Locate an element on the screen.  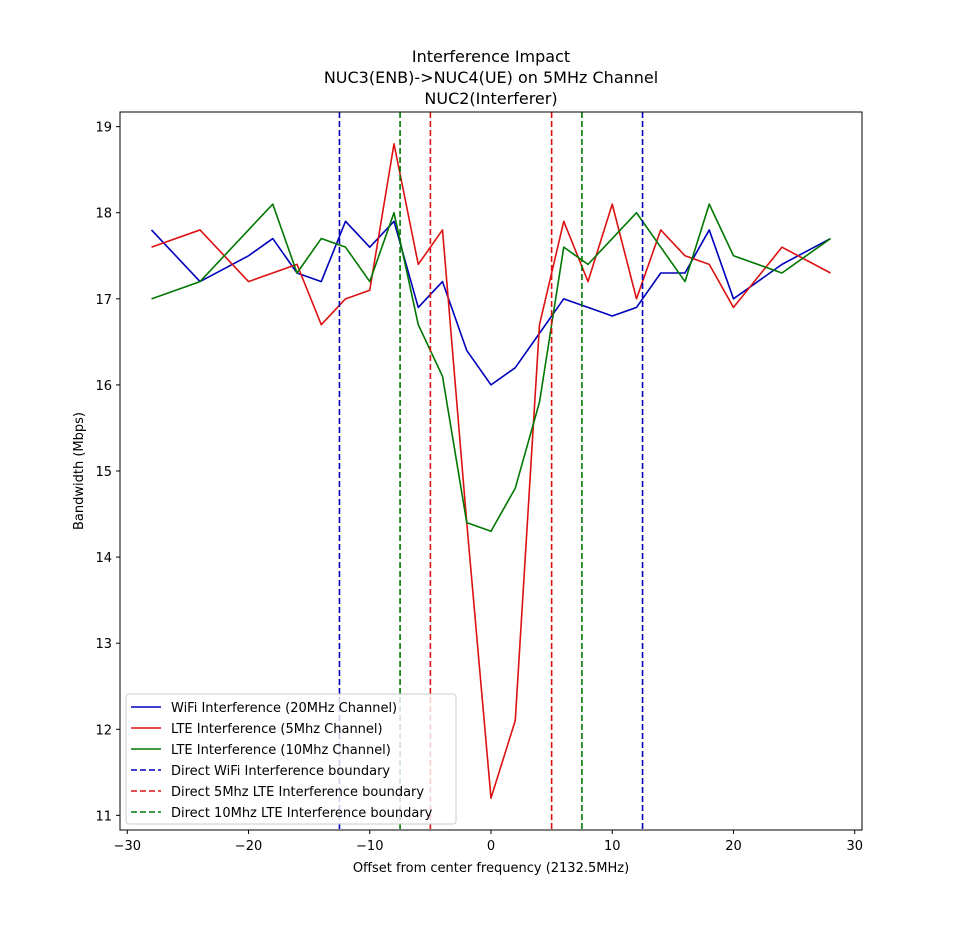
y-tick-label: 16 is located at coordinates (103, 386).